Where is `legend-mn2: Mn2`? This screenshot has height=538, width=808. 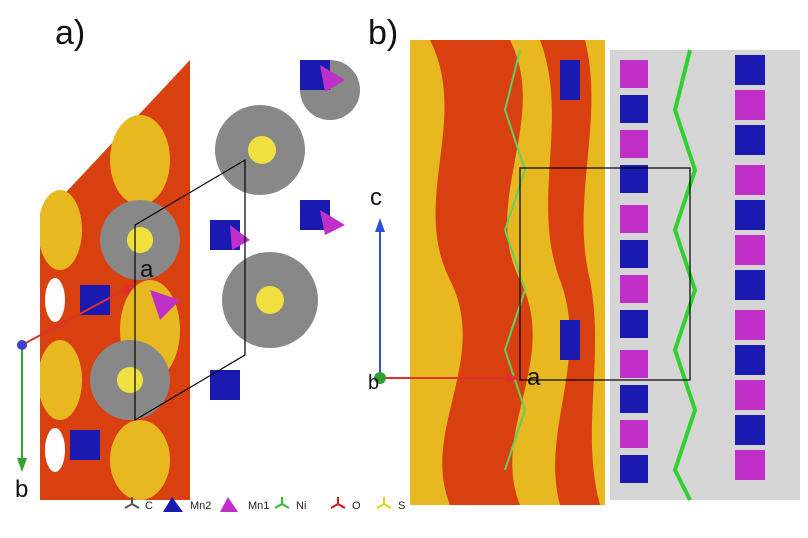
legend-mn2: Mn2 is located at coordinates (201, 506).